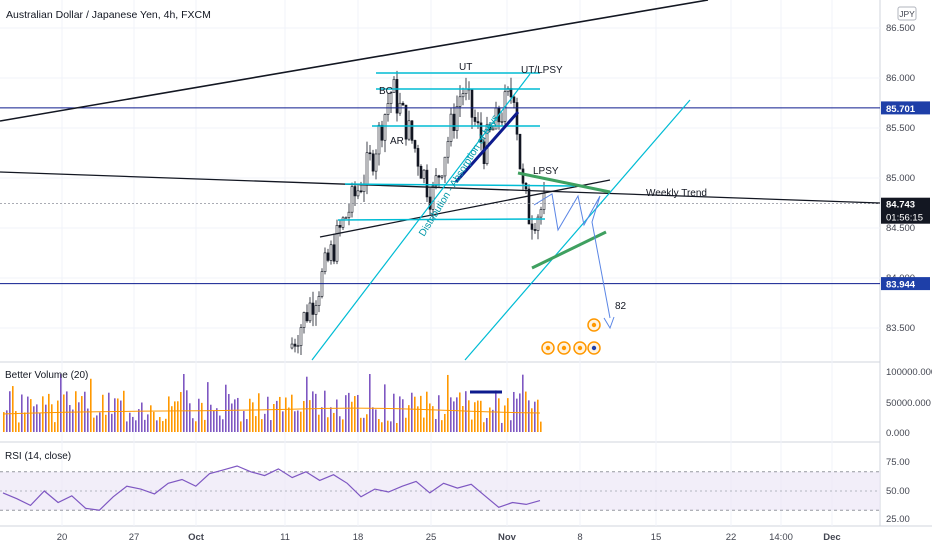 The height and width of the screenshot is (555, 932). I want to click on time-tick-label: 22, so click(731, 537).